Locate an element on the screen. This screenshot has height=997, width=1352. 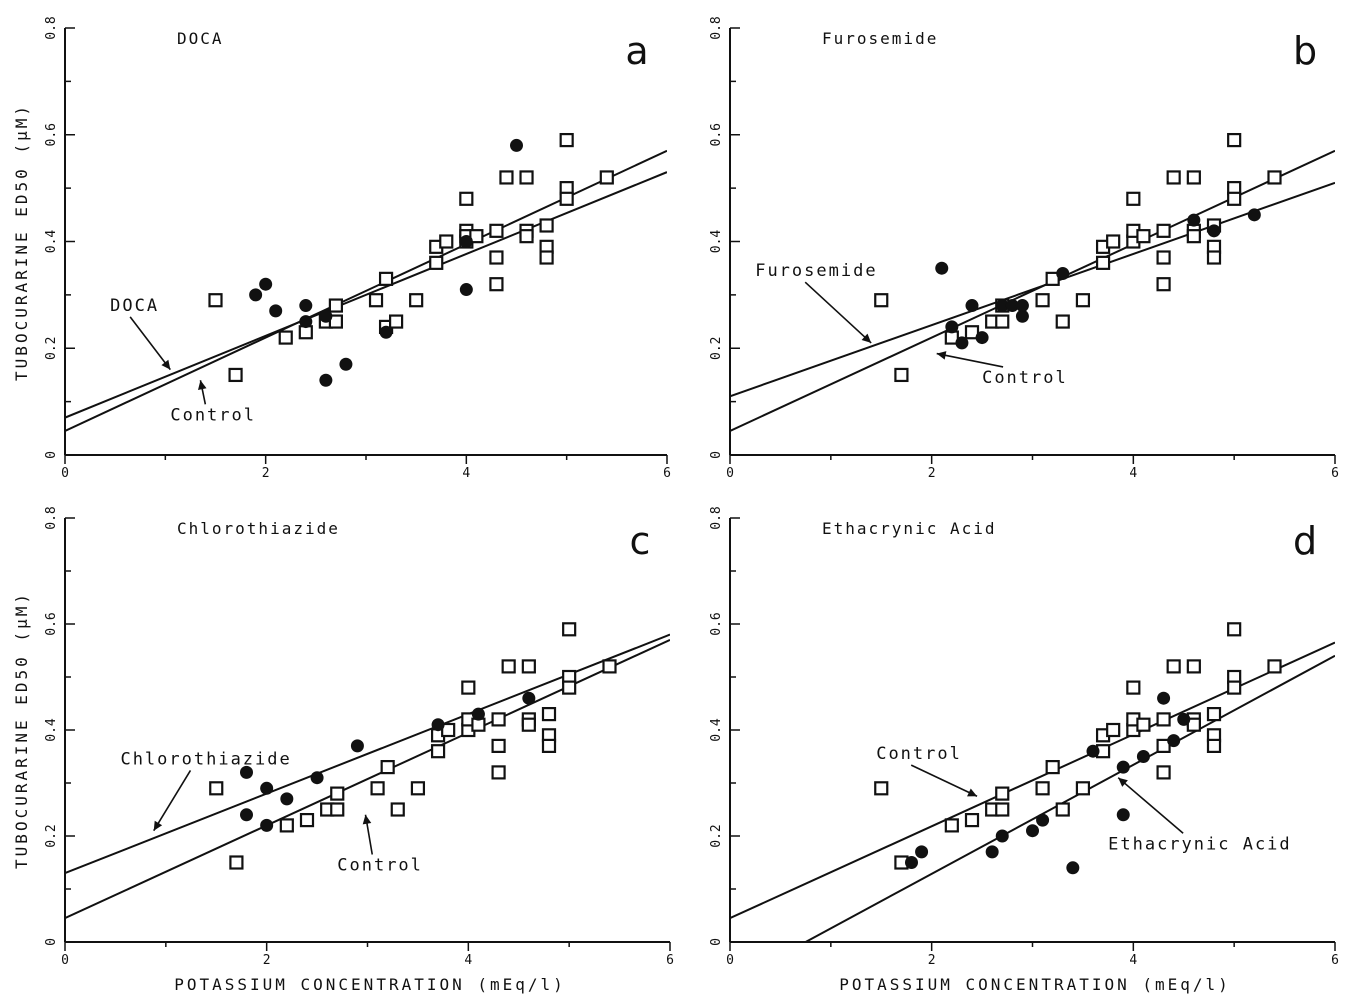
x-tick-label: 0 is located at coordinates (65, 960).